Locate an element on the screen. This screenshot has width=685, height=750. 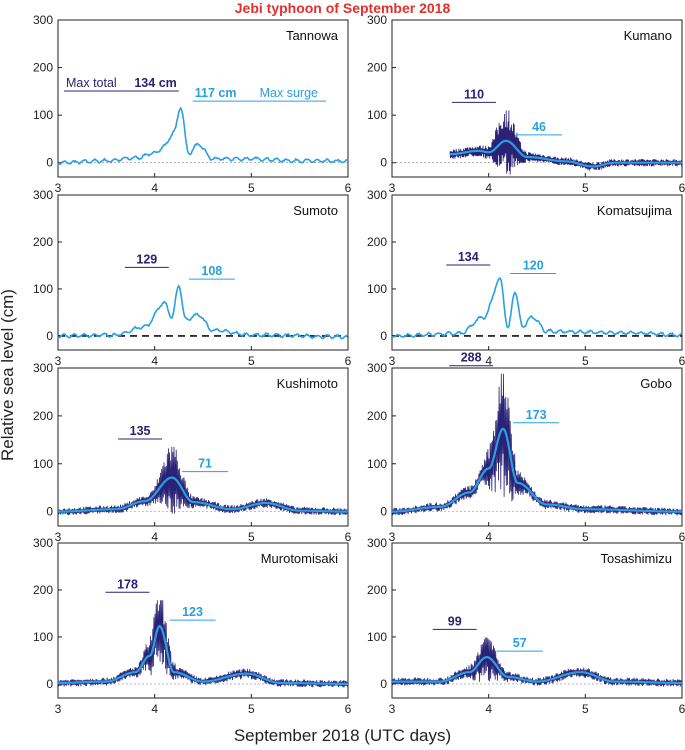
max-total-value: 99 is located at coordinates (455, 621).